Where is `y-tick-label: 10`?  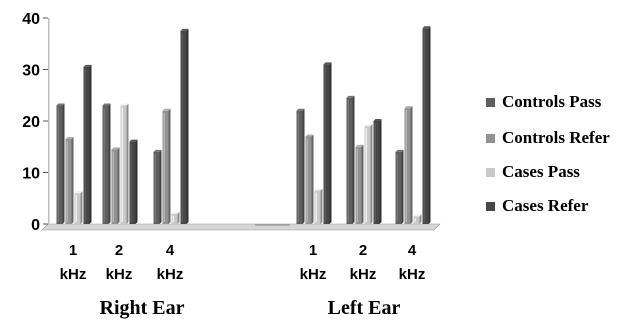 y-tick-label: 10 is located at coordinates (31, 174).